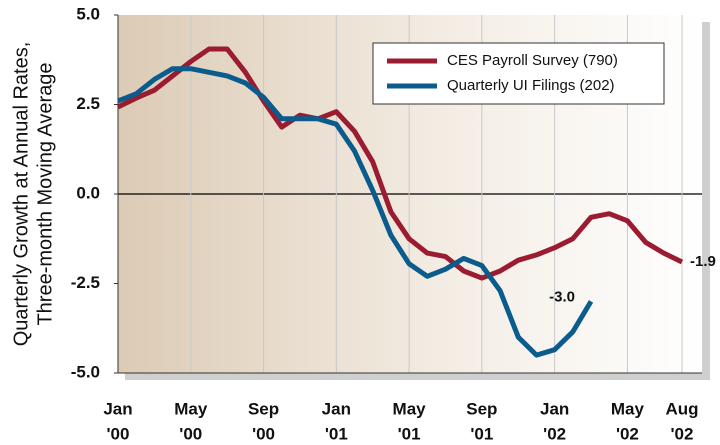 This screenshot has height=445, width=720. I want to click on legend-label: Quarterly UI Filings (202), so click(531, 85).